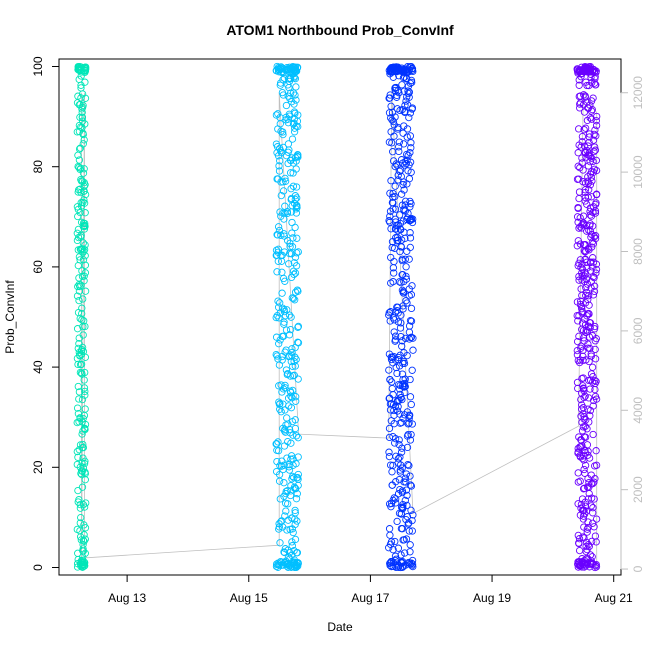 This screenshot has width=650, height=650. I want to click on y2-tick-label: 12000, so click(638, 93).